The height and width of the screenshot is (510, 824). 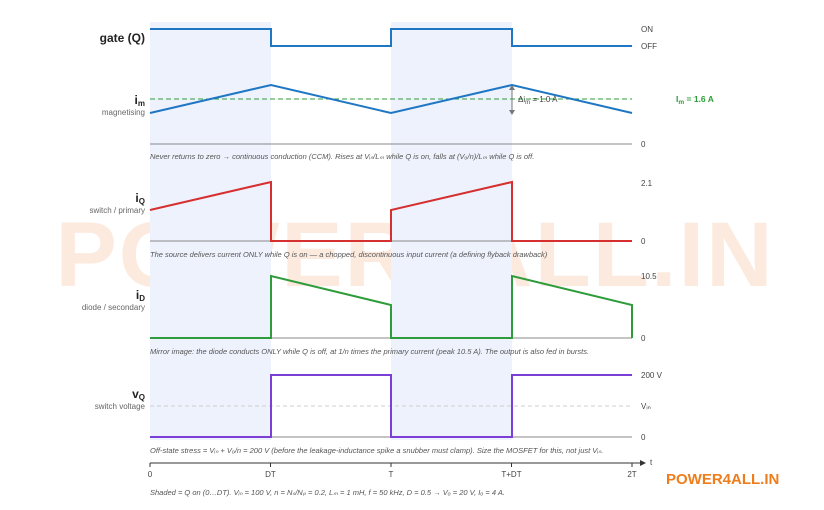 I want to click on id-waveform, so click(x=391, y=306).